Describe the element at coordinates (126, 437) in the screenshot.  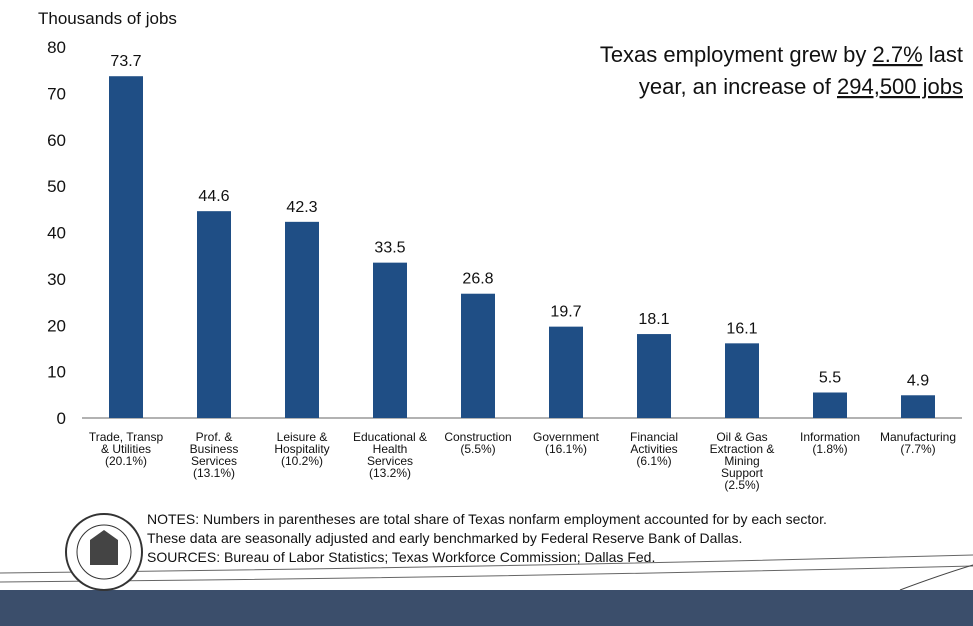
I see `x-tick-label-line: Trade, Transp` at that location.